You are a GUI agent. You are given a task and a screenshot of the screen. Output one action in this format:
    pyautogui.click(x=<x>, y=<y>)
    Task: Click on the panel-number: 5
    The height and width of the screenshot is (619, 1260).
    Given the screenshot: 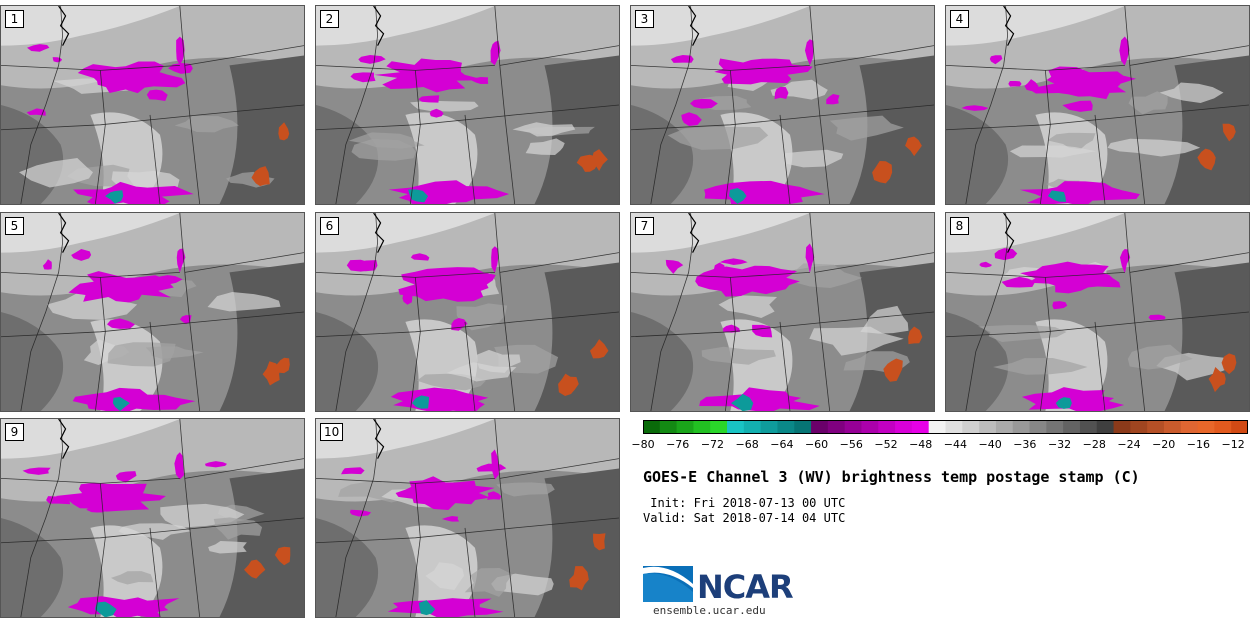 What is the action you would take?
    pyautogui.click(x=14, y=226)
    